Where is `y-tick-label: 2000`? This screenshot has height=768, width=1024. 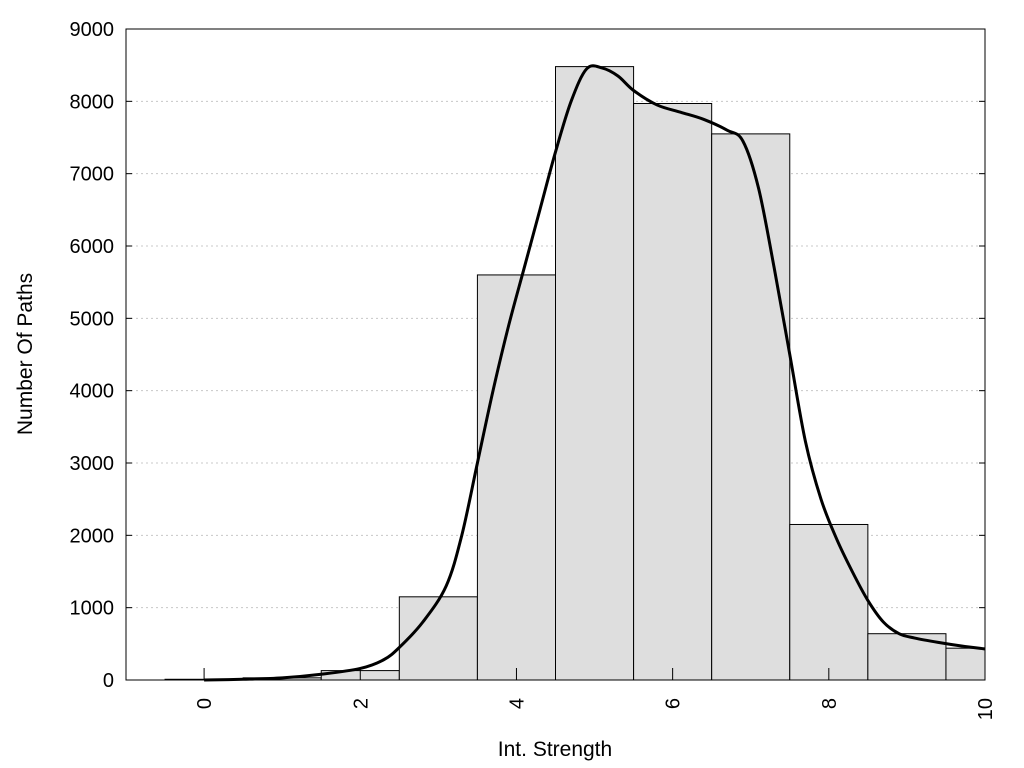 y-tick-label: 2000 is located at coordinates (92, 536).